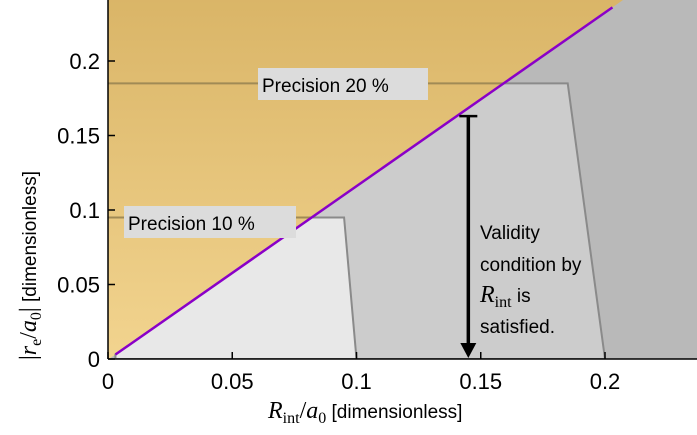 The image size is (697, 435). I want to click on validity-arrow, so click(468, 236).